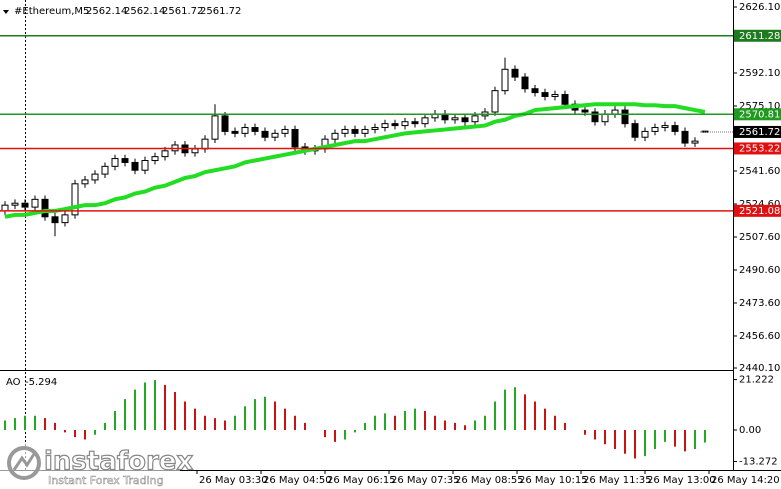  I want to click on y-tick-label: 2541.60, so click(759, 171).